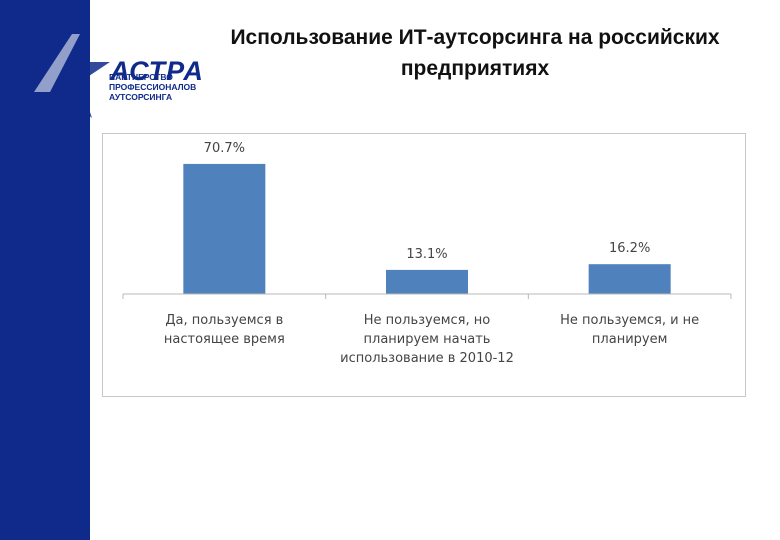 Image resolution: width=780 pixels, height=540 pixels. I want to click on bar-value-label: 16.2%, so click(629, 248).